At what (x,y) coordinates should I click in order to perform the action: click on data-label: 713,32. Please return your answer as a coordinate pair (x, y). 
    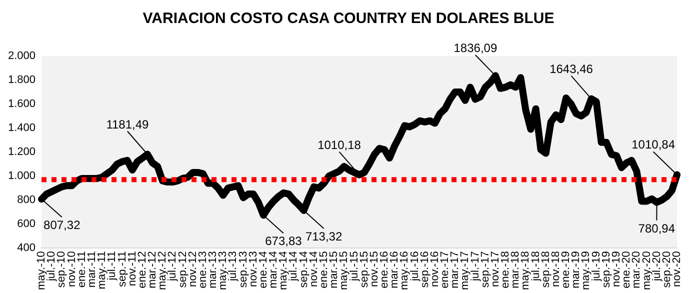
    Looking at the image, I should click on (323, 236).